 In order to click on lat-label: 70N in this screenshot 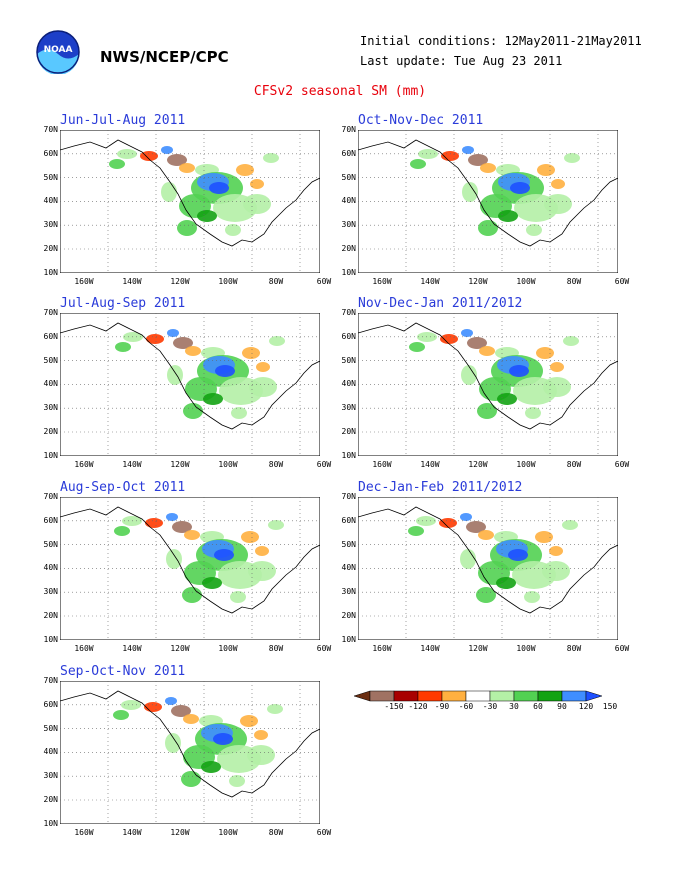, I will do `click(50, 496)`.